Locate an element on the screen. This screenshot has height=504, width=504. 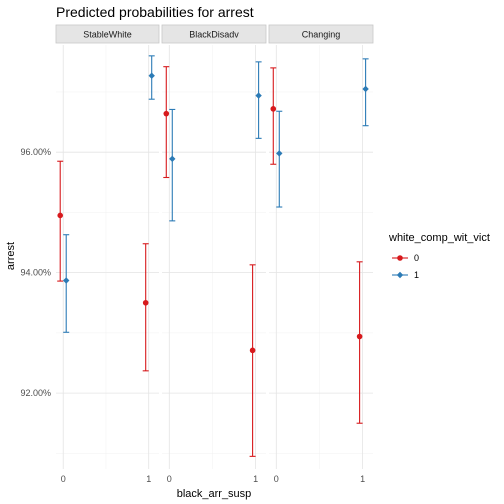
legend-label: 1 is located at coordinates (416, 275).